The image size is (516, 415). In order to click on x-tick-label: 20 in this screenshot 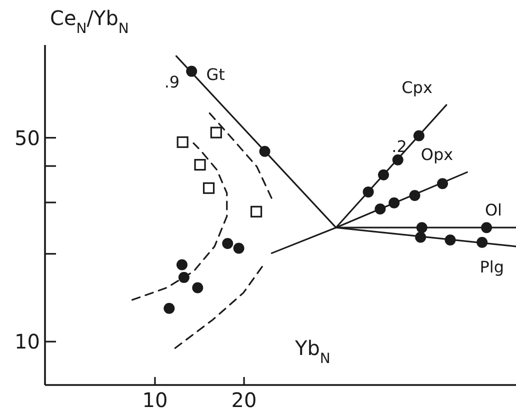, I will do `click(244, 400)`.